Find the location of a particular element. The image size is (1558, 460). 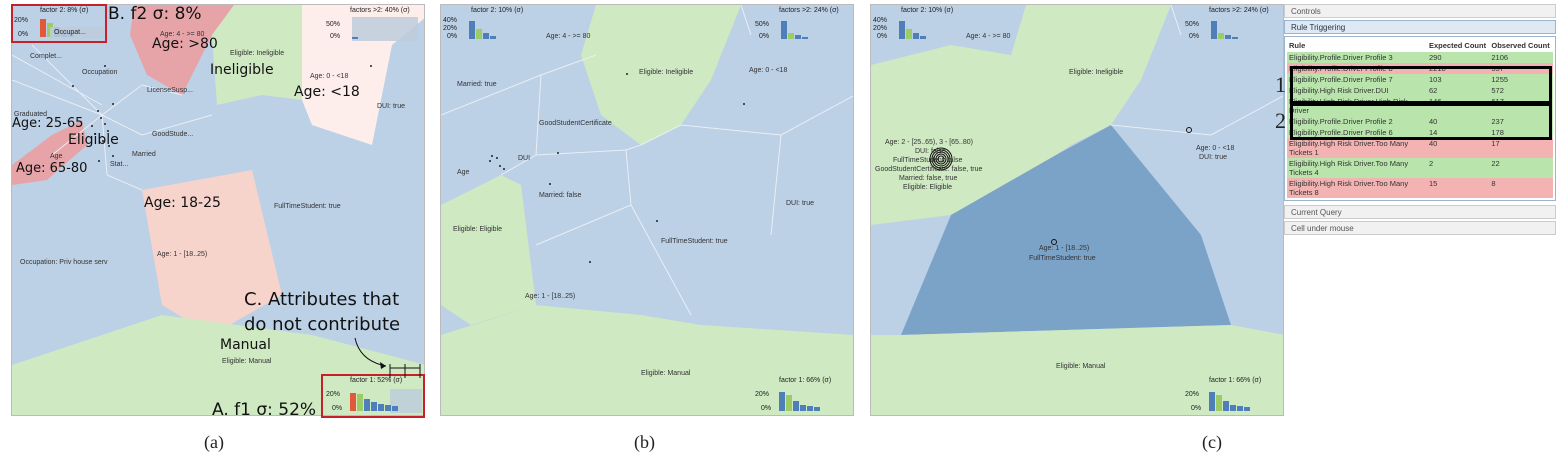

histogram-factor-1: factor 1: 52% (σ) 20% 0% is located at coordinates (374, 395).